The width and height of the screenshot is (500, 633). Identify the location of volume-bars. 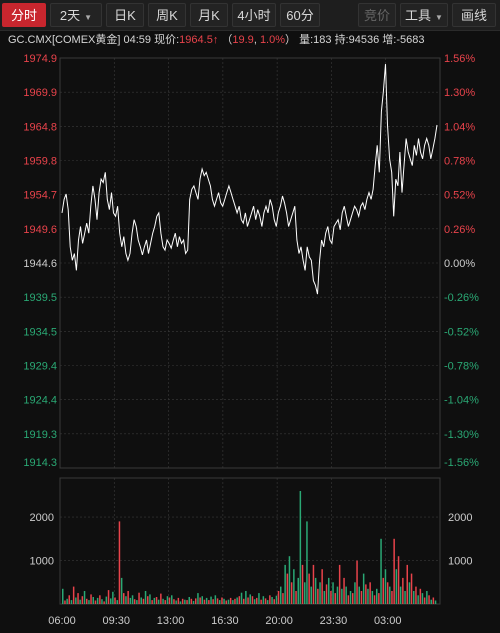
(249, 547).